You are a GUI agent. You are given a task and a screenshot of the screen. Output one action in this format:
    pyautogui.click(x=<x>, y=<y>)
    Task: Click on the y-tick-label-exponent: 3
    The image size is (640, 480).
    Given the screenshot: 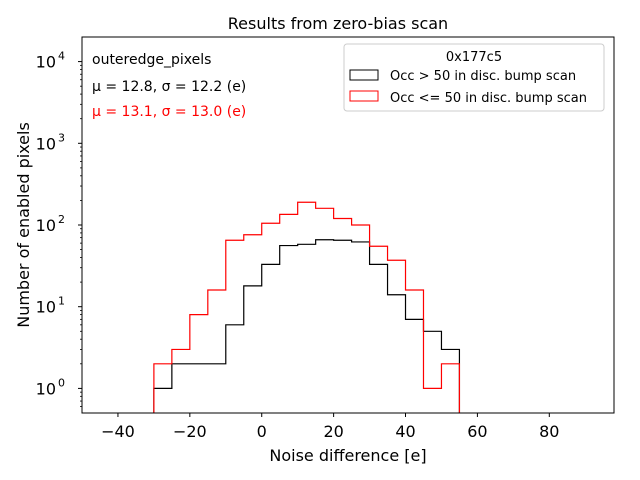 What is the action you would take?
    pyautogui.click(x=61, y=137)
    